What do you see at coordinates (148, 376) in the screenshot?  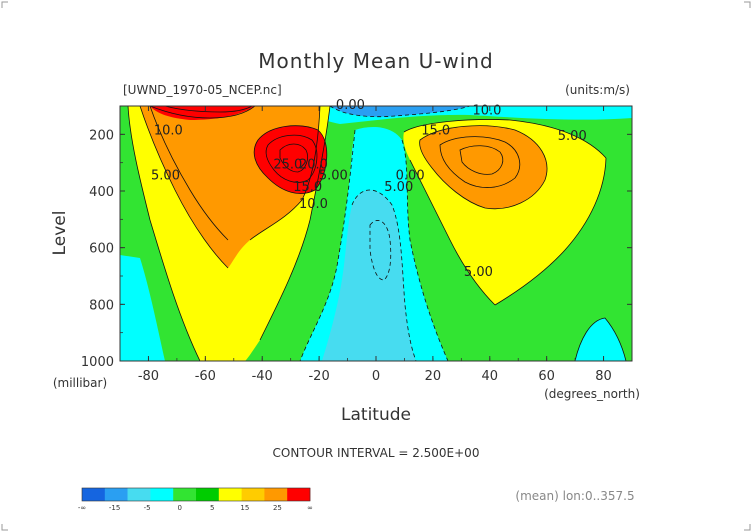 I see `x-tick-label: -80` at bounding box center [148, 376].